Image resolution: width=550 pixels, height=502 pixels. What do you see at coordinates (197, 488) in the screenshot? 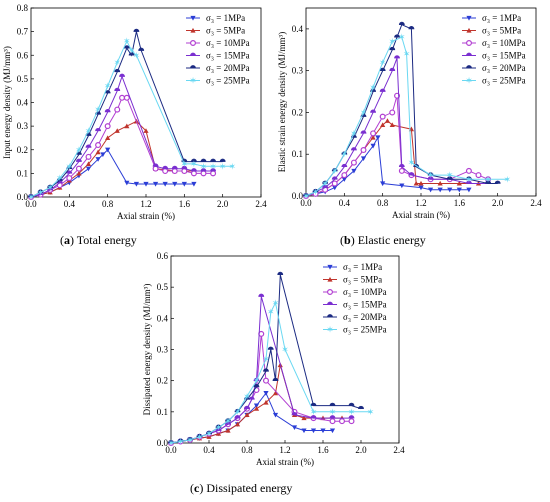
I see `caption-letter: c` at bounding box center [197, 488].